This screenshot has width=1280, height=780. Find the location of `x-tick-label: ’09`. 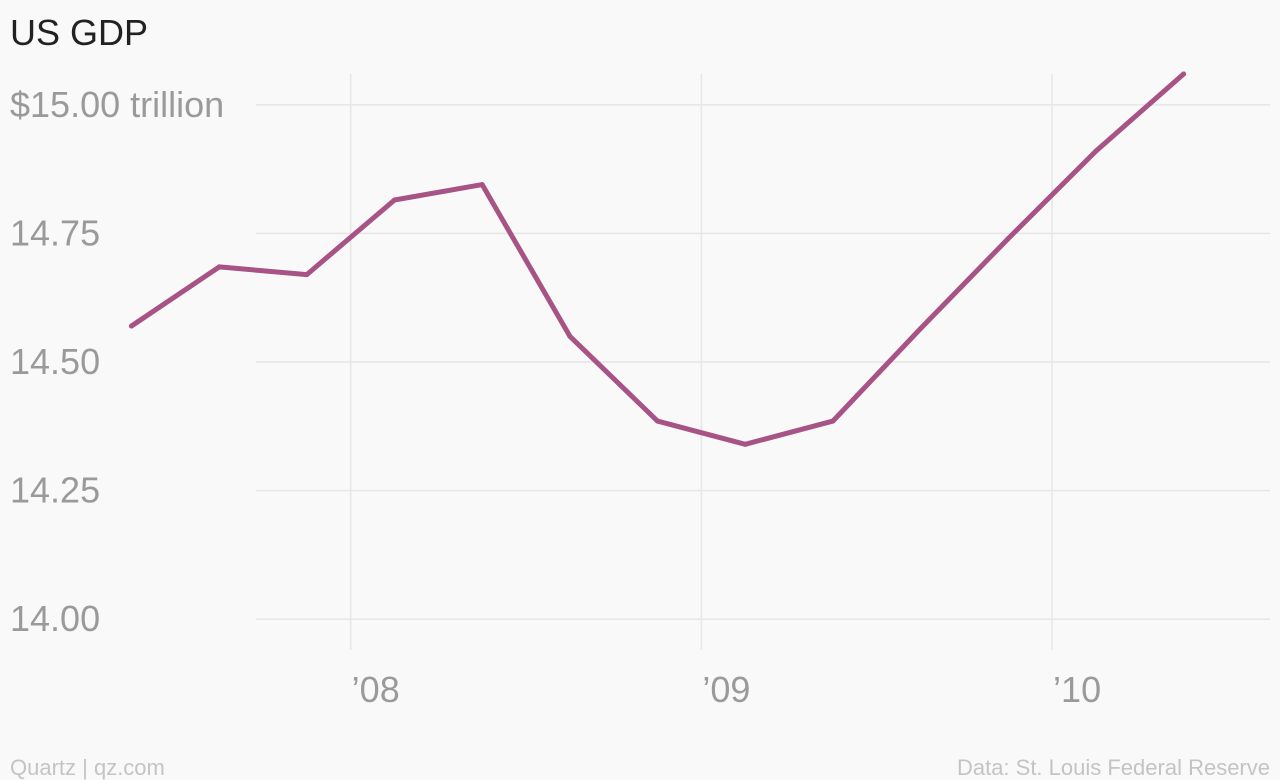

x-tick-label: ’09 is located at coordinates (726, 689).